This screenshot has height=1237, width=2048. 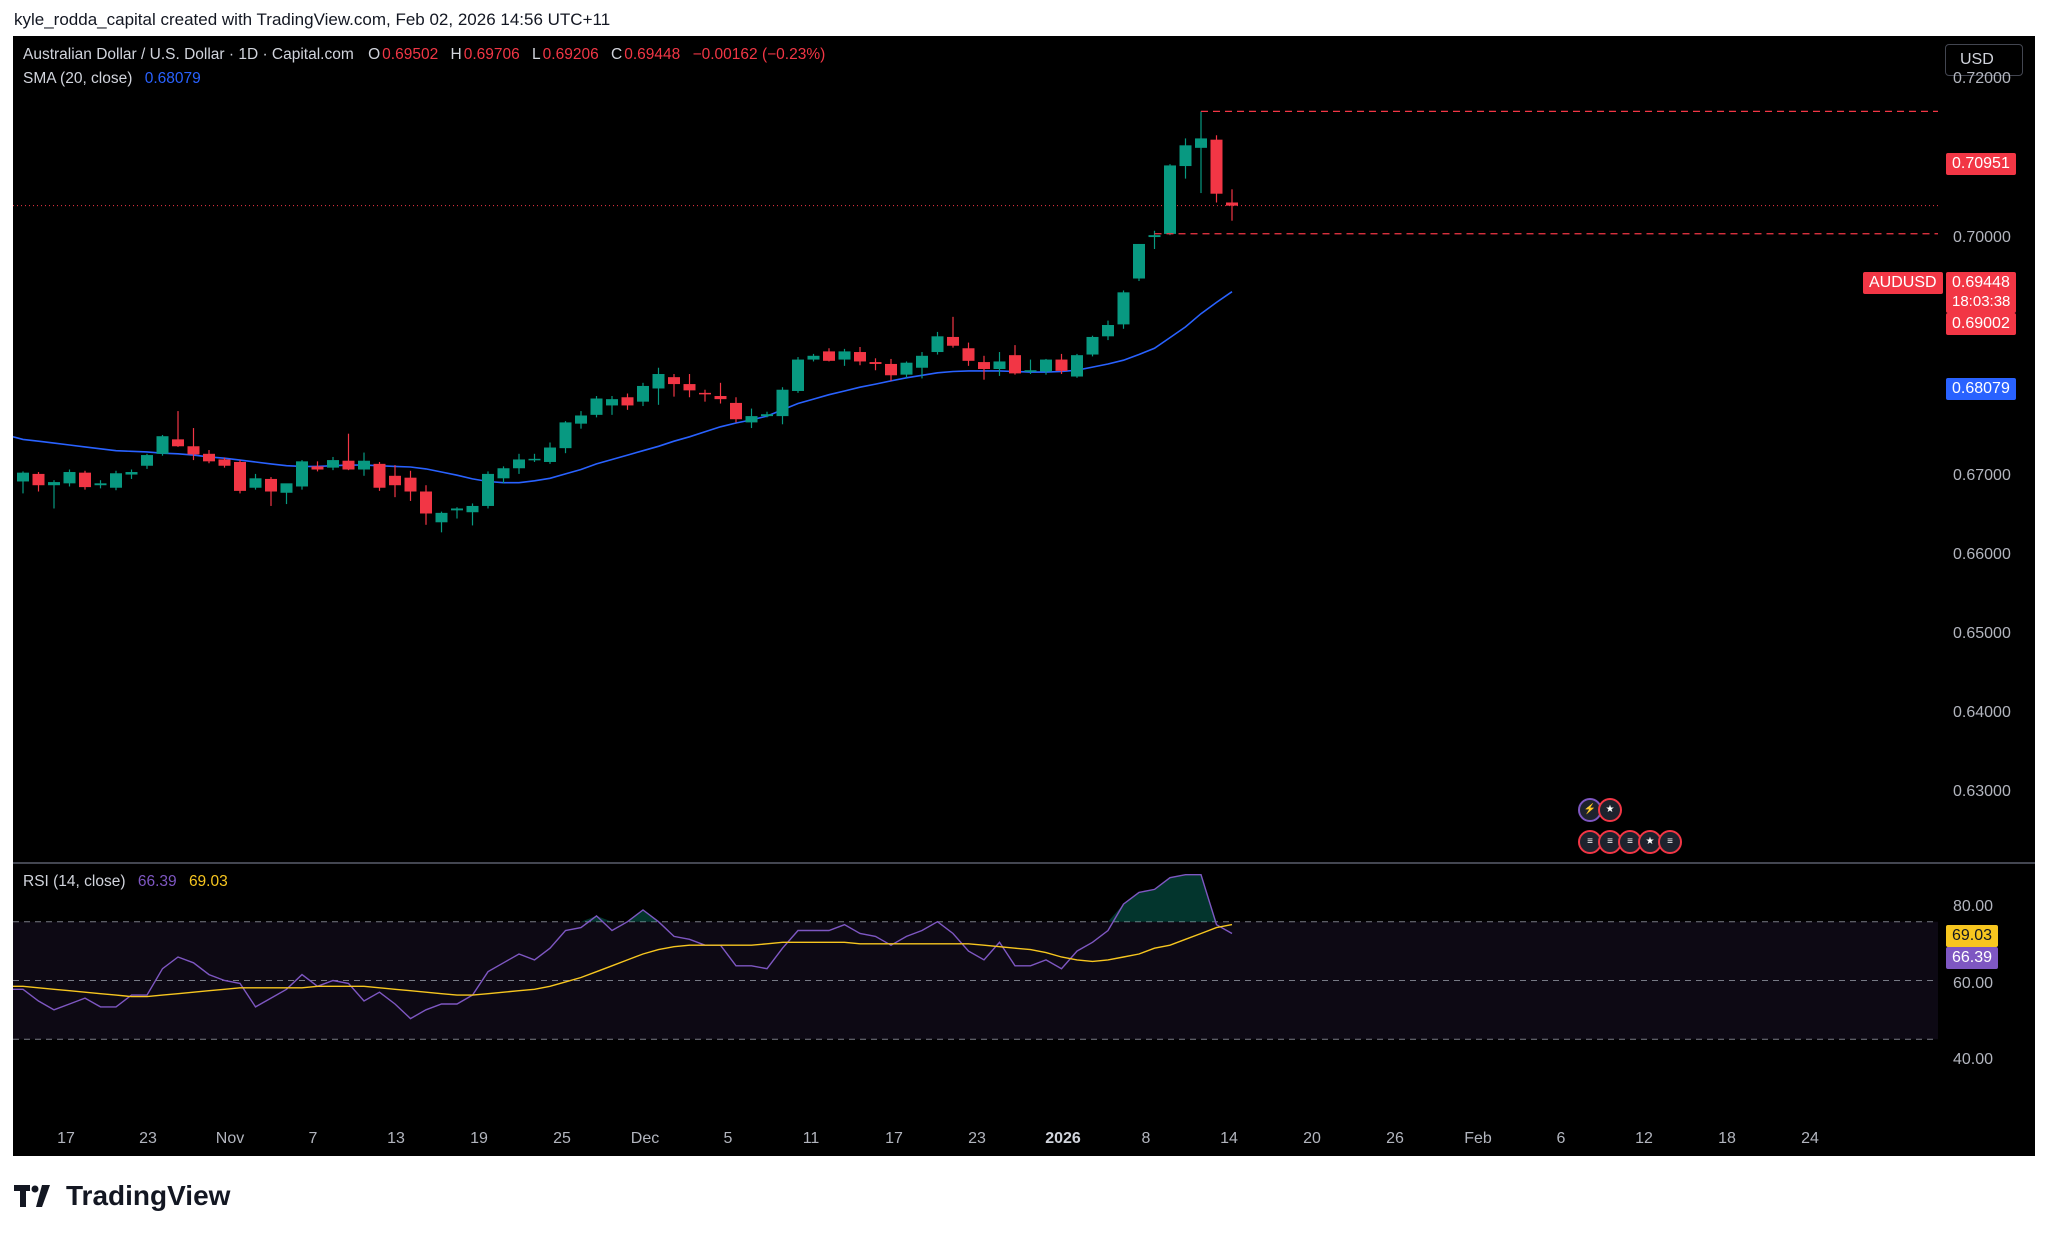 I want to click on time-label: 17, so click(x=894, y=1138).